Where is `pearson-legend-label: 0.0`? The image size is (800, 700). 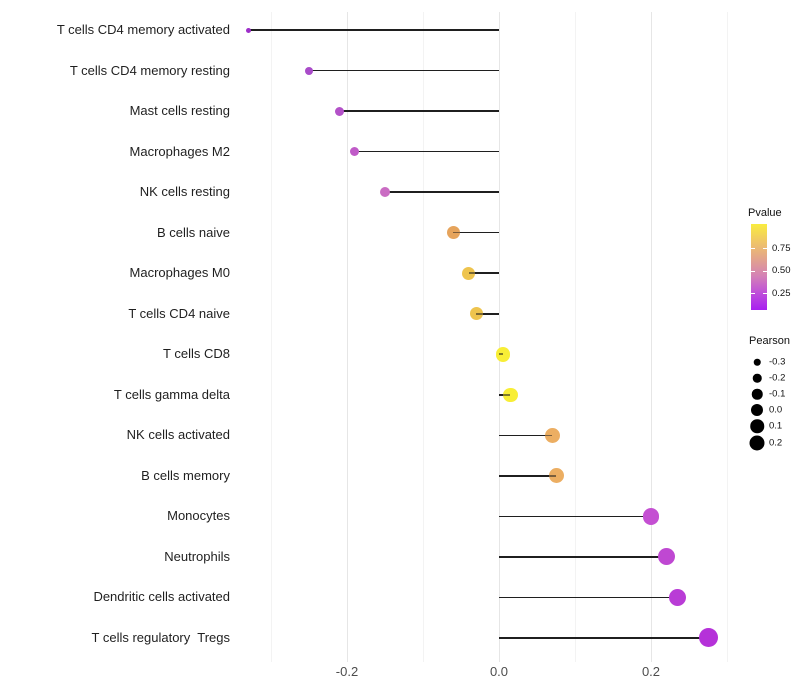 pearson-legend-label: 0.0 is located at coordinates (776, 410).